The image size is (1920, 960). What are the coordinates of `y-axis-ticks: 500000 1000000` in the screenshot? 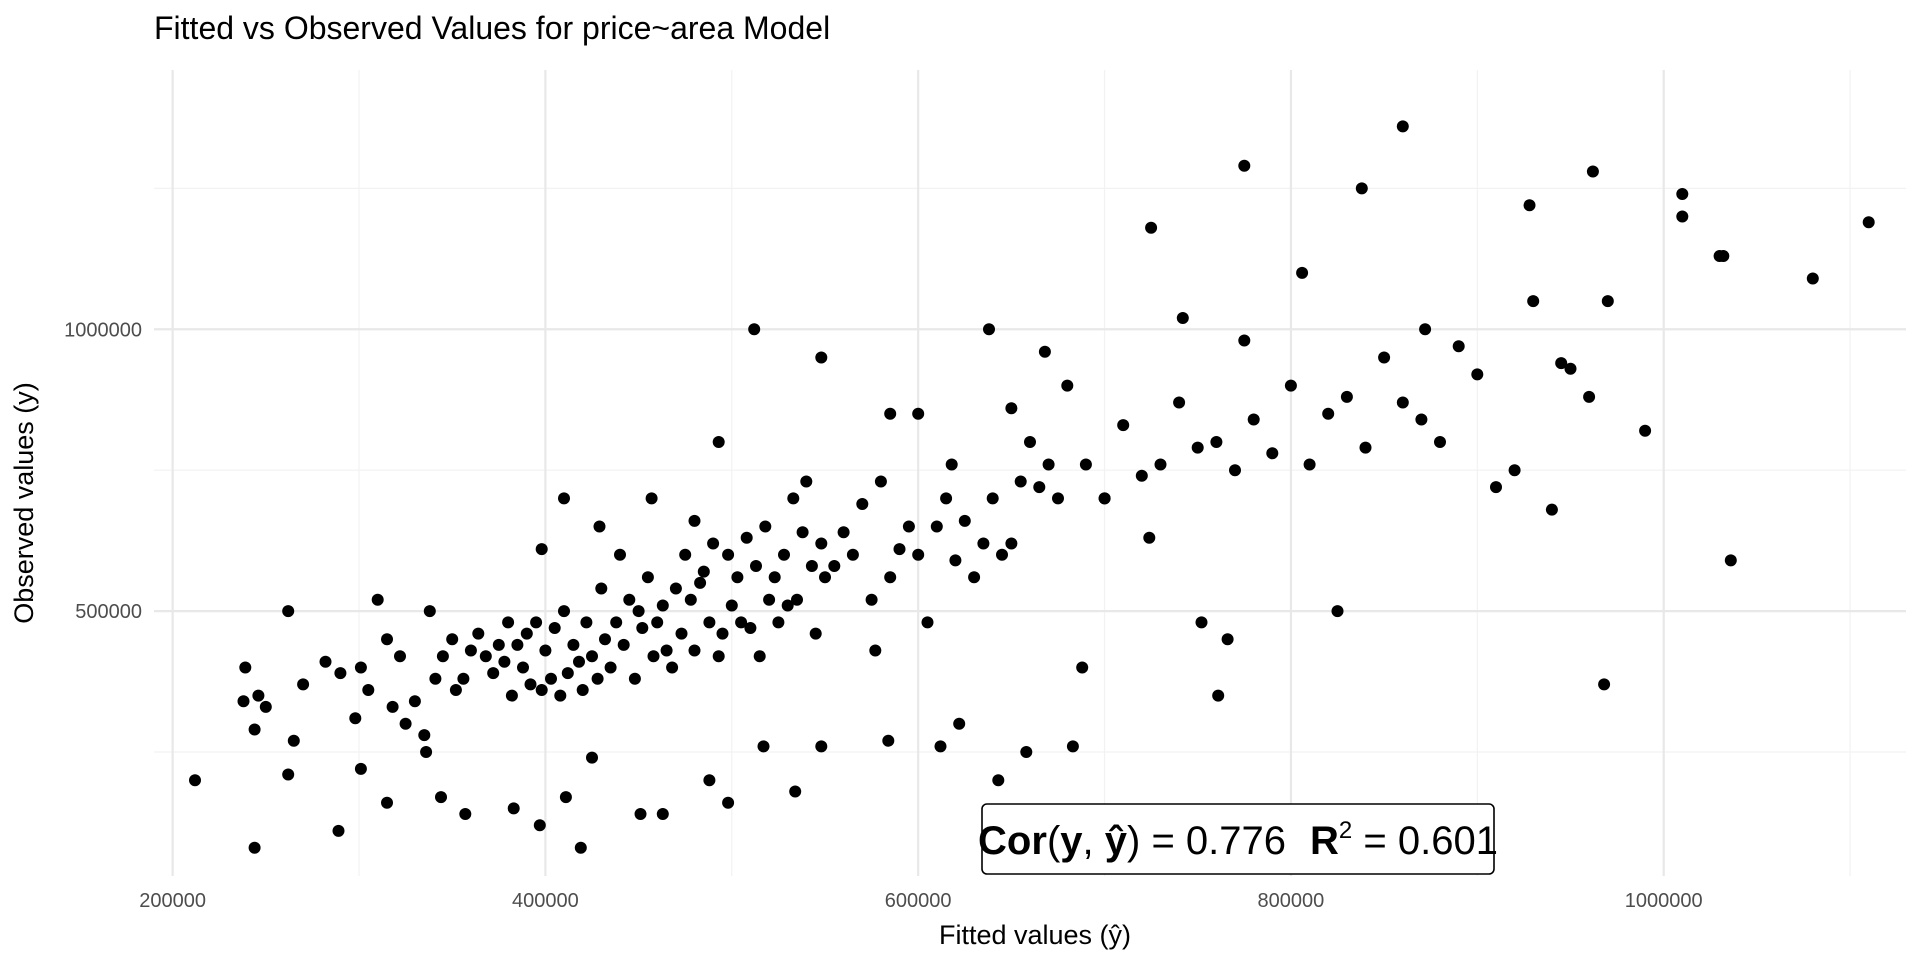 It's located at (103, 471).